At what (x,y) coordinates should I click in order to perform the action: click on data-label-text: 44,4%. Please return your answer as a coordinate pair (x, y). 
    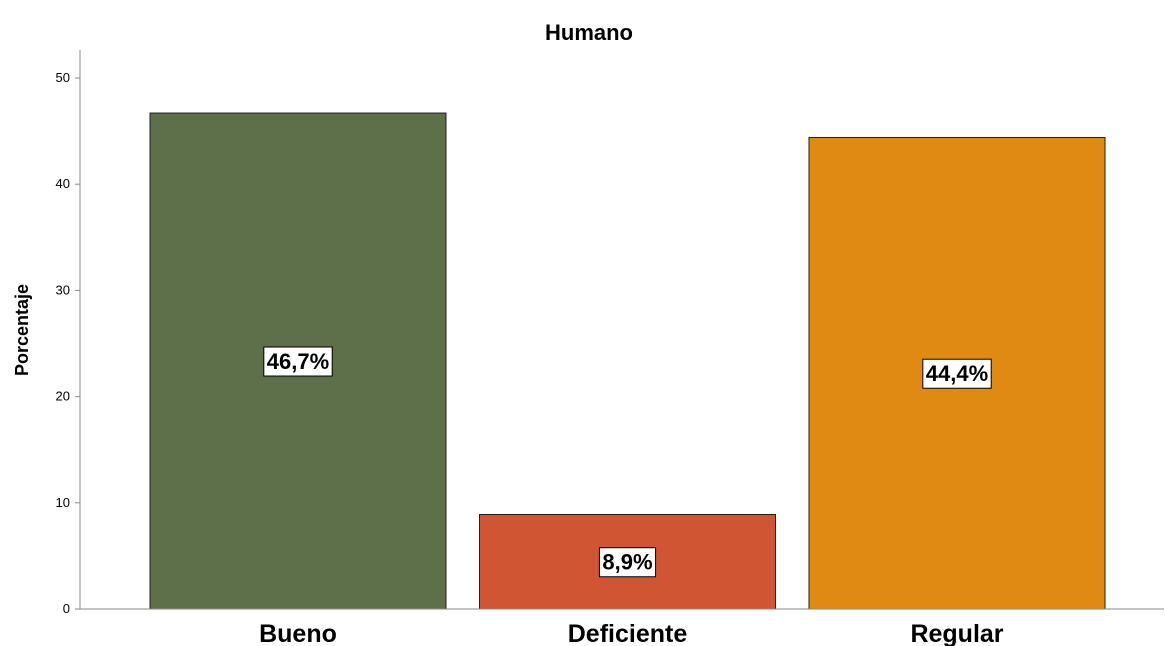
    Looking at the image, I should click on (957, 373).